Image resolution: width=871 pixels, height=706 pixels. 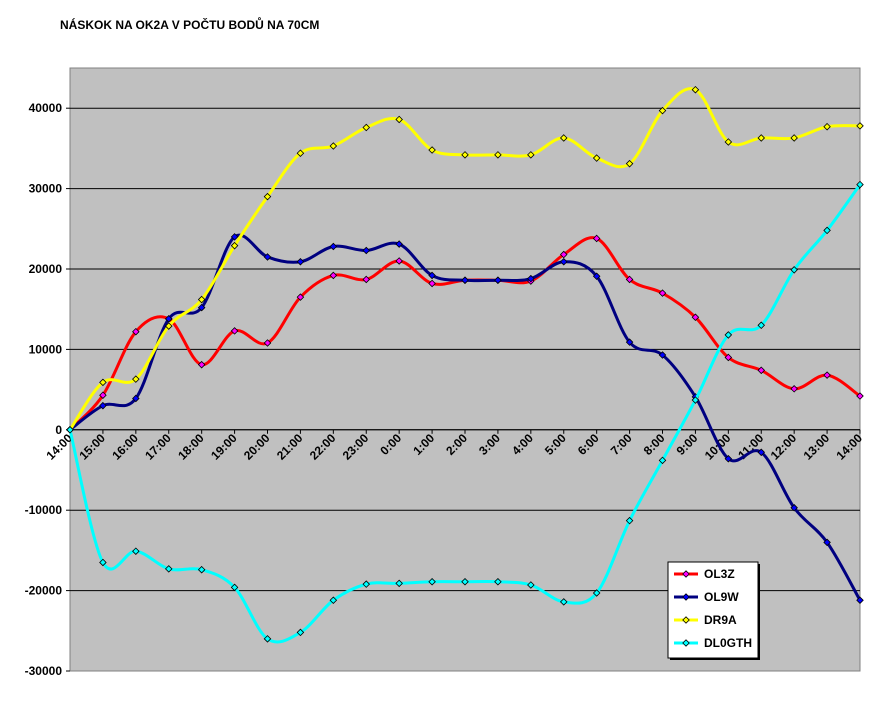 I want to click on y-axis: -30000 -20000 -10000 0 10000 20000 30000 40000, so click(x=47, y=389).